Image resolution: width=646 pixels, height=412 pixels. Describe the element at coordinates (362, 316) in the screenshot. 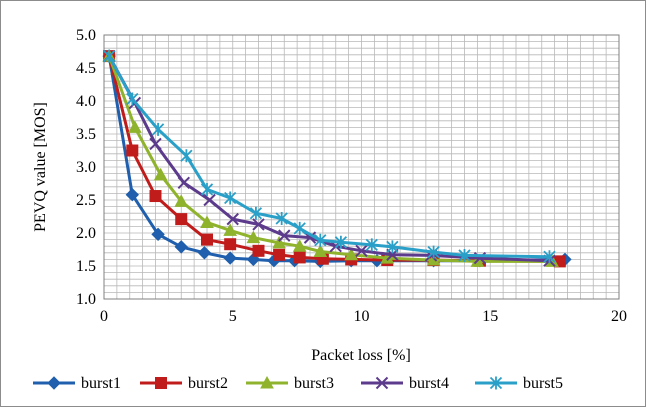

I see `x-tick-label: 10` at that location.